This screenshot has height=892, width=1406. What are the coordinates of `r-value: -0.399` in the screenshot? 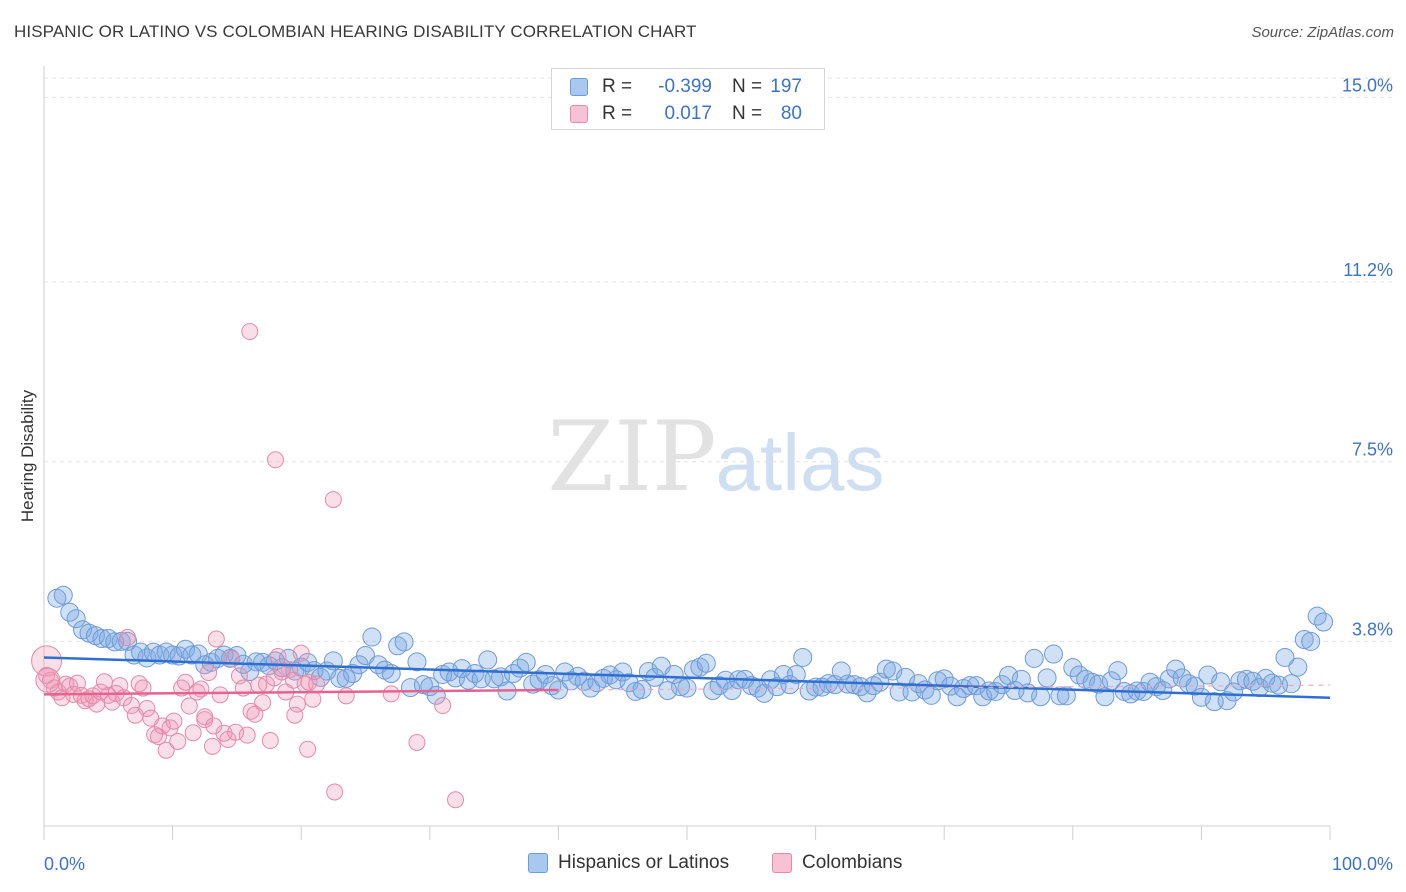 It's located at (685, 86).